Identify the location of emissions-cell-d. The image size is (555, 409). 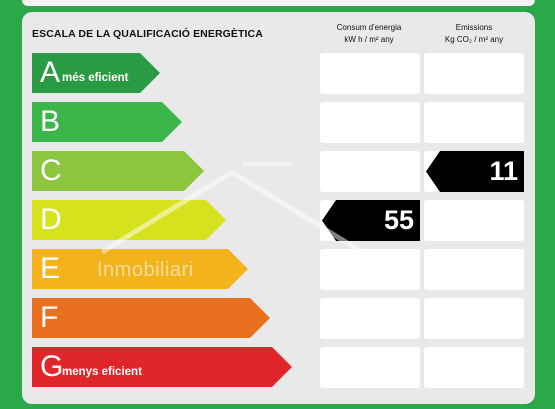
(474, 220).